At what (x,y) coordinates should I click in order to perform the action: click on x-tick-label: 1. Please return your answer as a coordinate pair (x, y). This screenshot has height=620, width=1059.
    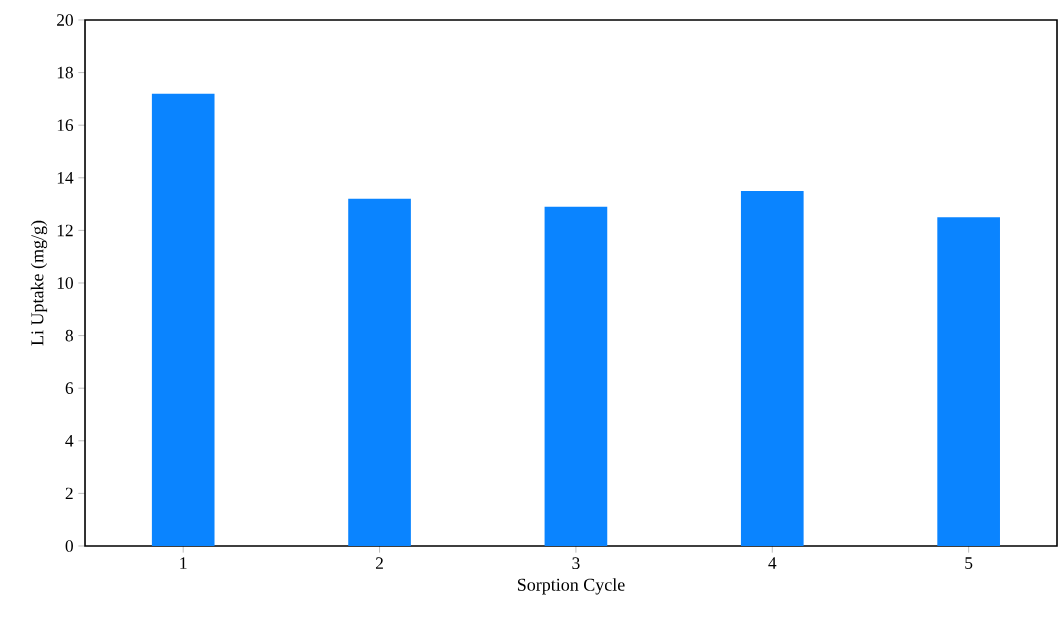
    Looking at the image, I should click on (183, 563).